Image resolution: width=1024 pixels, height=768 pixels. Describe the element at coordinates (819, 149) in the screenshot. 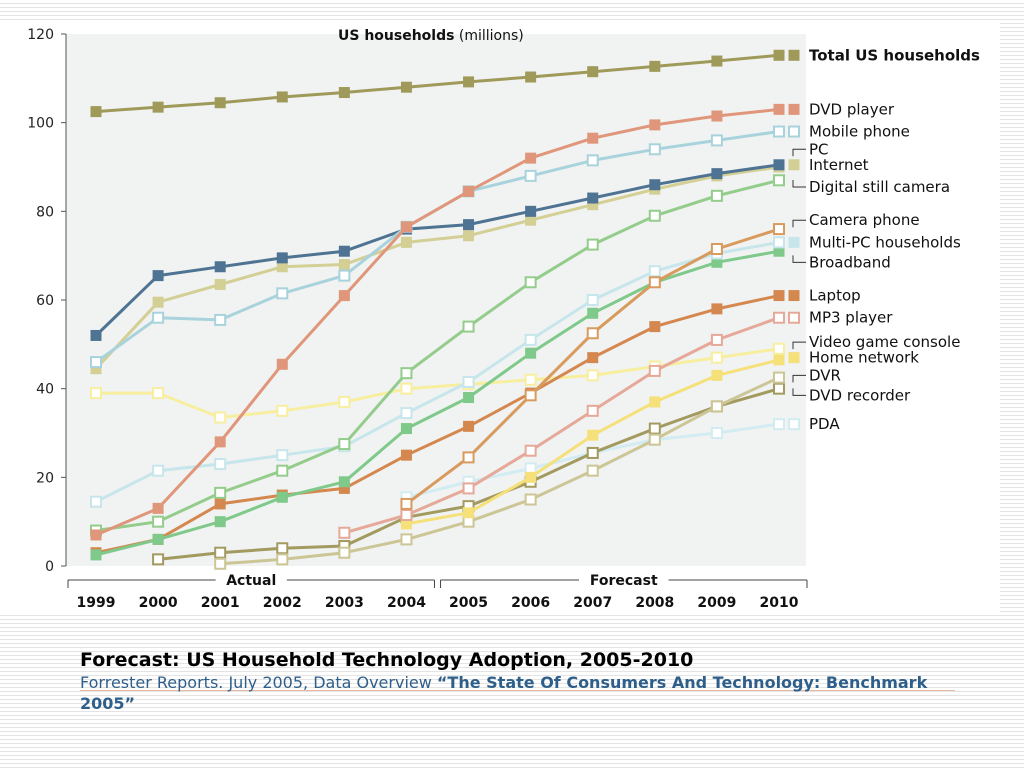

I see `legend-label-pc: PC` at that location.